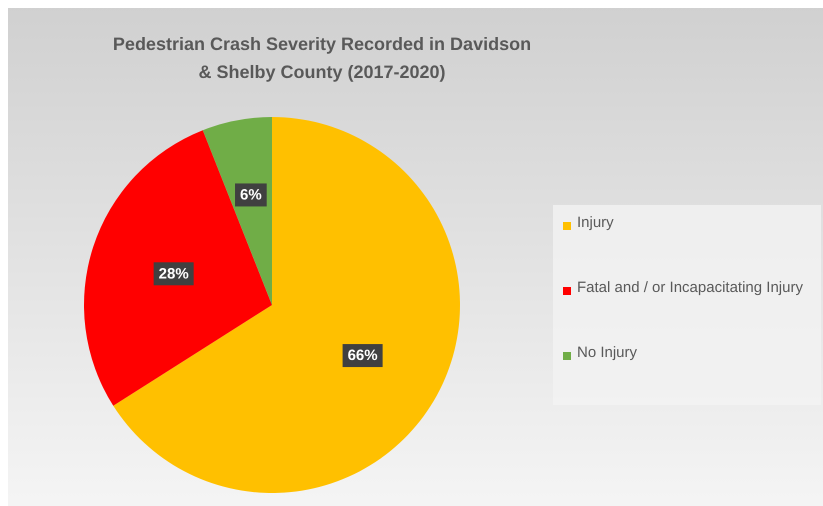  I want to click on data-label: 6%, so click(251, 195).